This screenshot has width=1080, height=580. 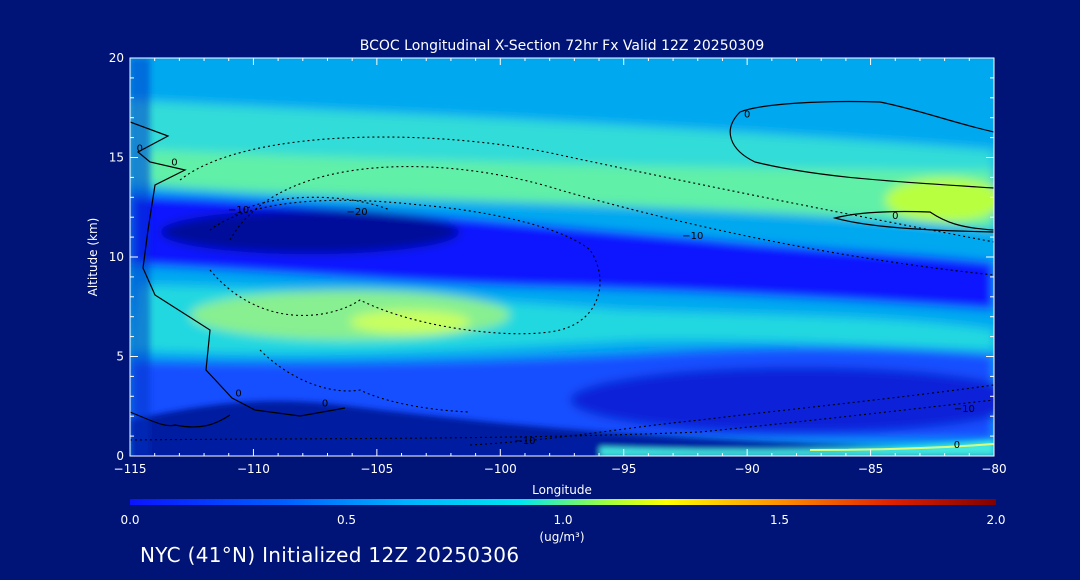 I want to click on contour-label: −20, so click(x=357, y=212).